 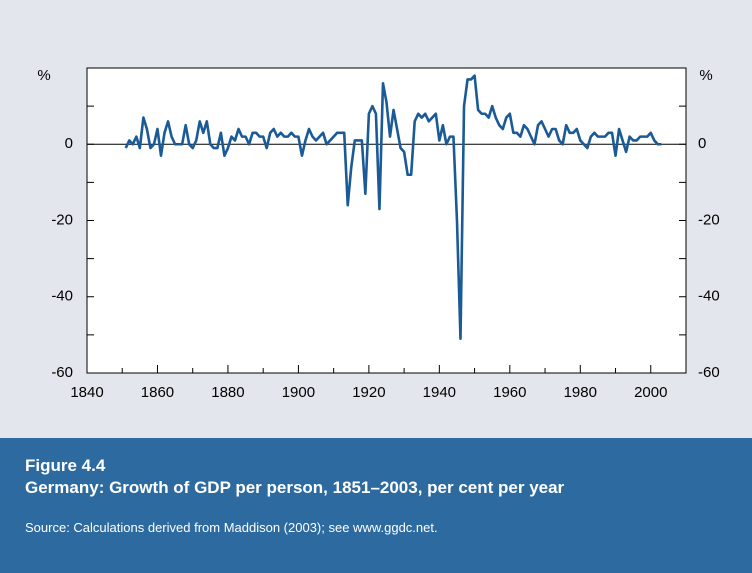 I want to click on x-tick-label: 1860, so click(x=157, y=392).